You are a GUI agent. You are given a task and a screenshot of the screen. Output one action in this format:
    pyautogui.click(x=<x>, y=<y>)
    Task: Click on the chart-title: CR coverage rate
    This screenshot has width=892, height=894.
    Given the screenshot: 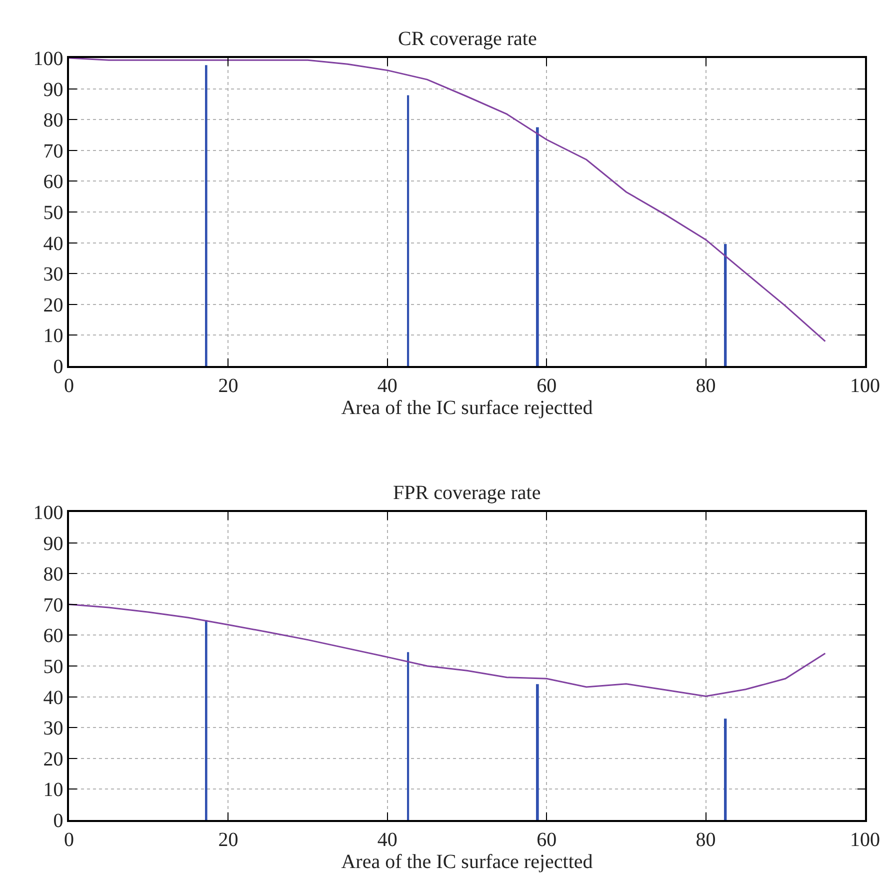 What is the action you would take?
    pyautogui.click(x=467, y=39)
    